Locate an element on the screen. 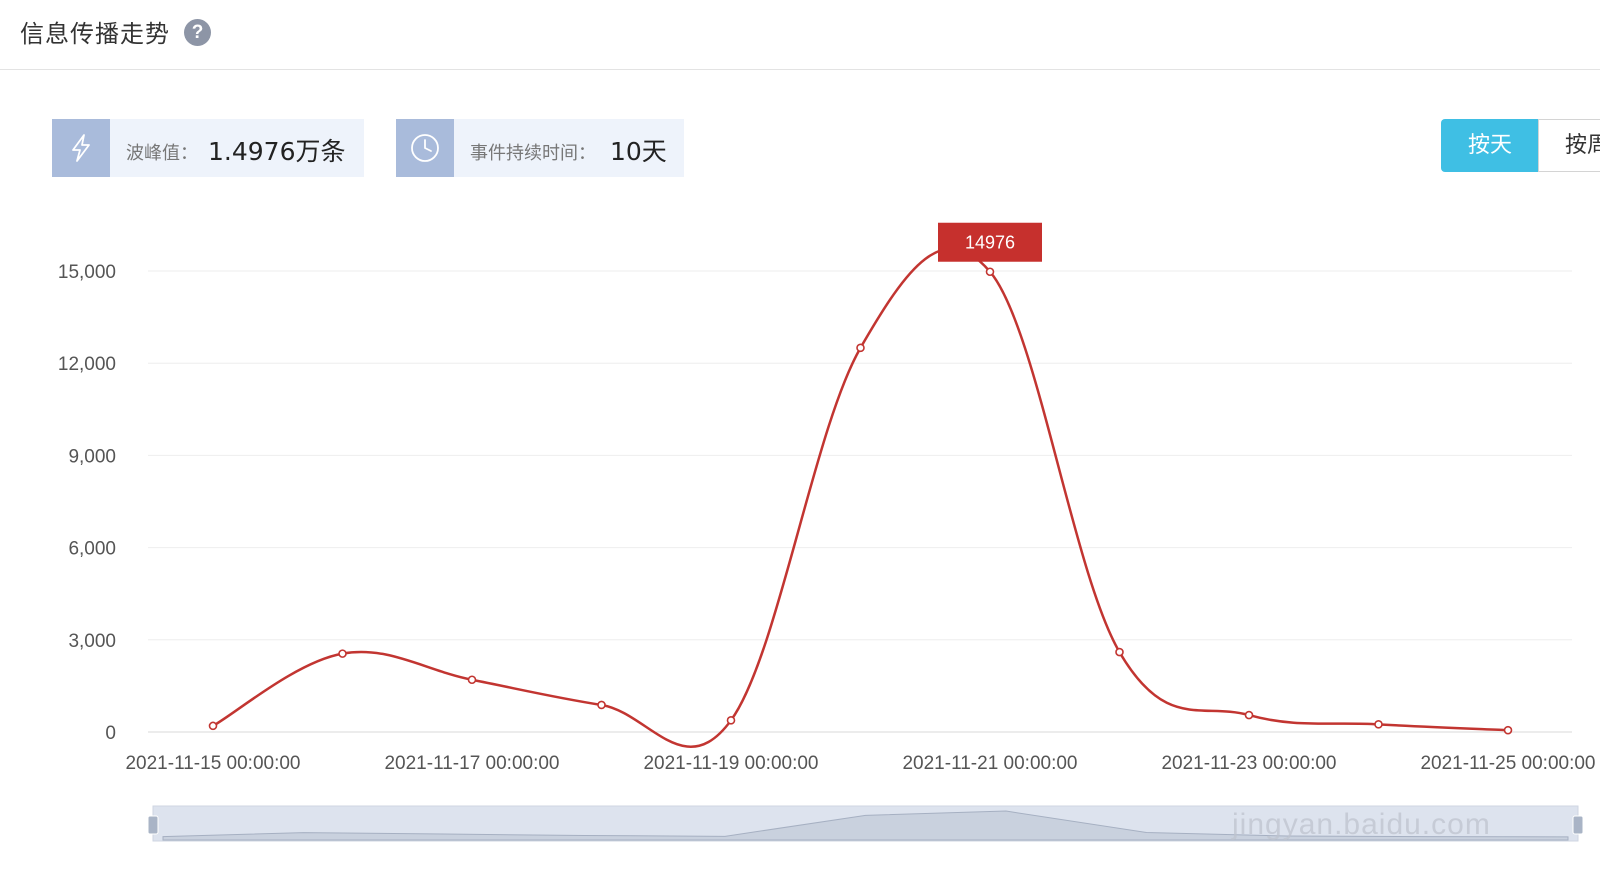  page-title: 信息传播走势 is located at coordinates (95, 34).